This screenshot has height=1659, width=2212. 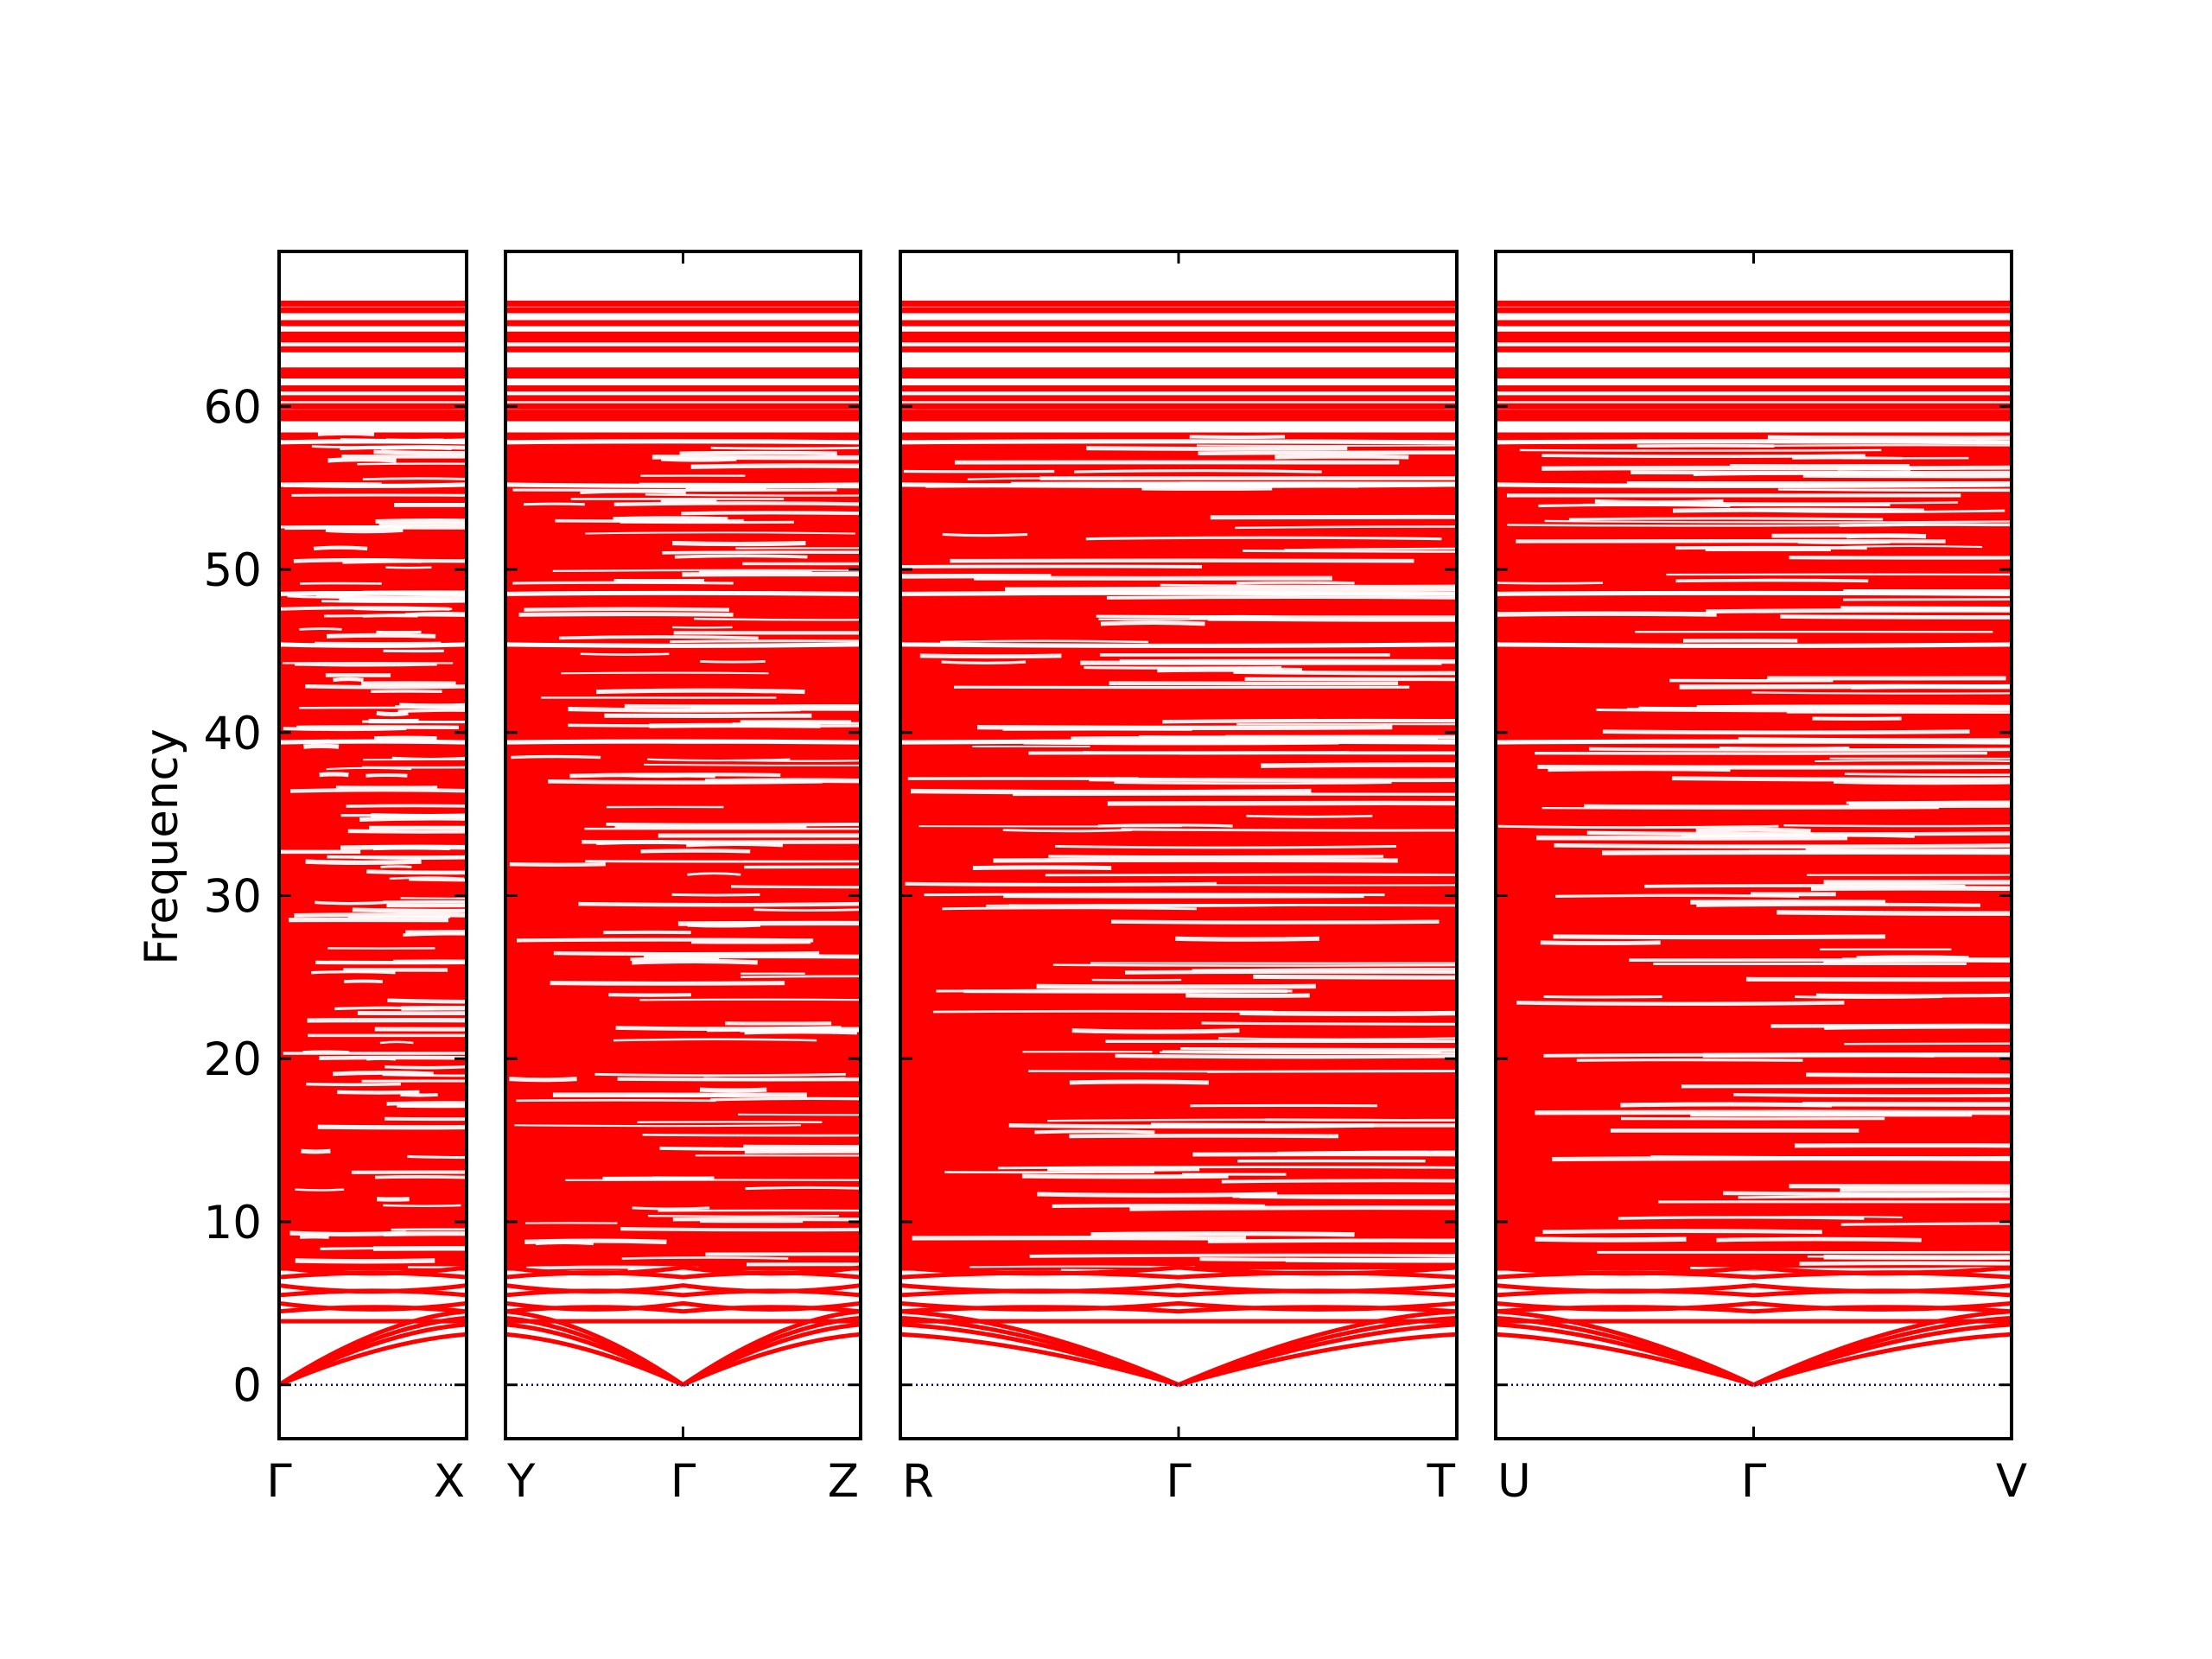 I want to click on panel-frame, so click(x=372, y=845).